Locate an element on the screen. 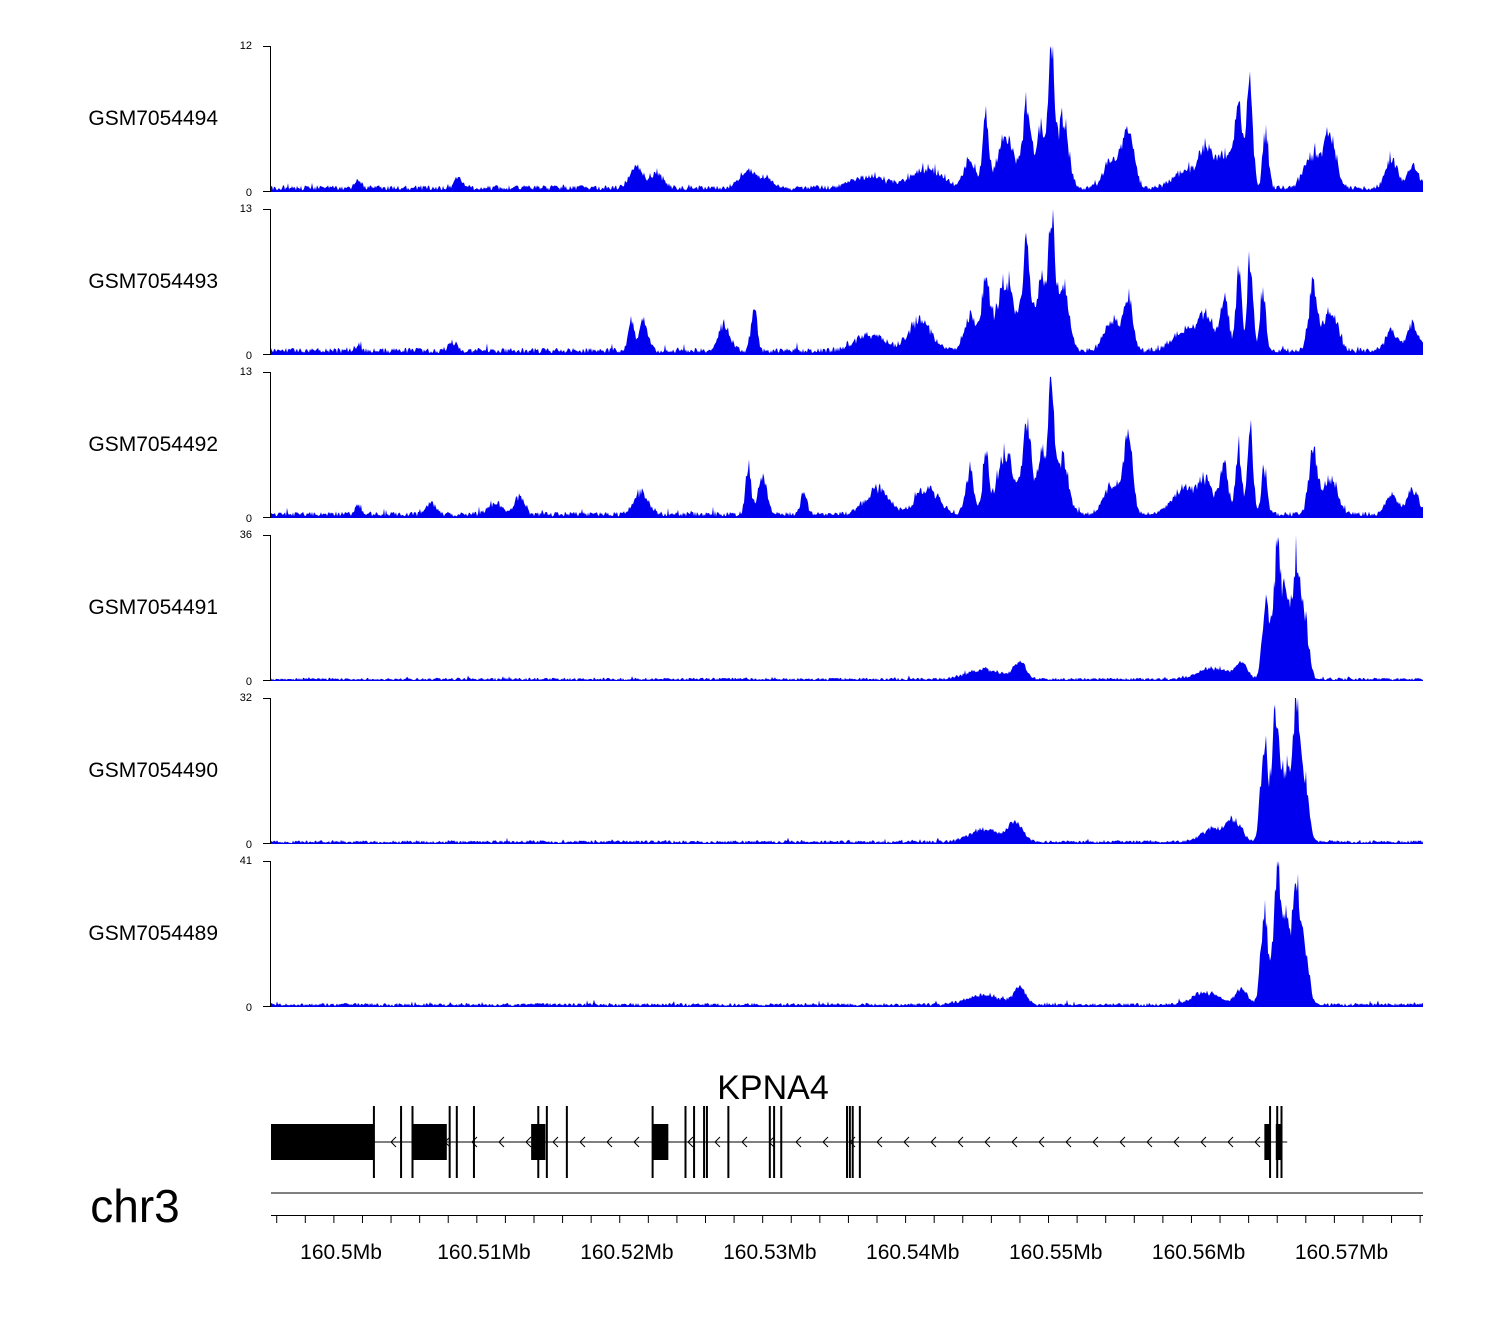 Image resolution: width=1500 pixels, height=1320 pixels. x-tick-label: 160.52Mb is located at coordinates (626, 1252).